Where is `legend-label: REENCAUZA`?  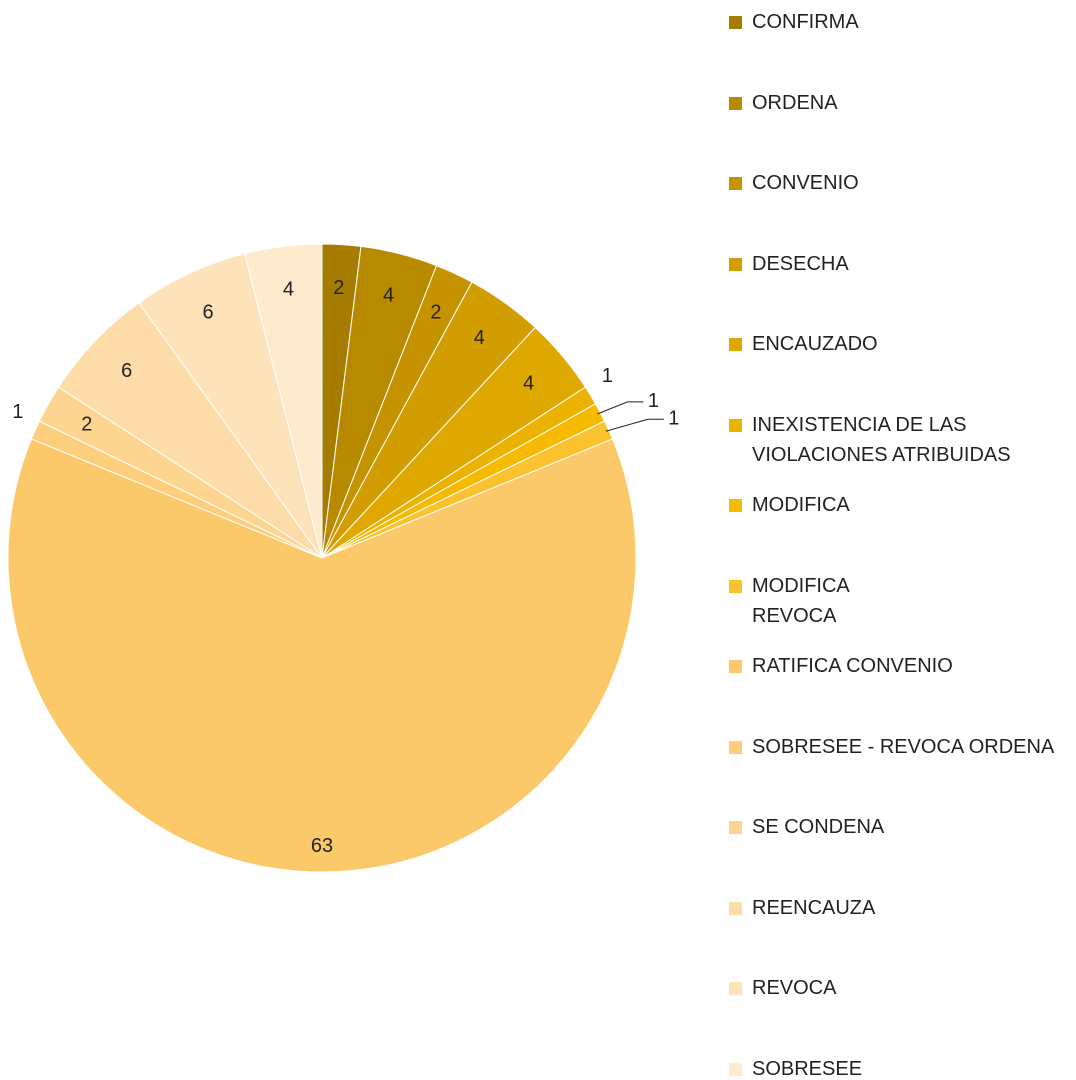 legend-label: REENCAUZA is located at coordinates (814, 907).